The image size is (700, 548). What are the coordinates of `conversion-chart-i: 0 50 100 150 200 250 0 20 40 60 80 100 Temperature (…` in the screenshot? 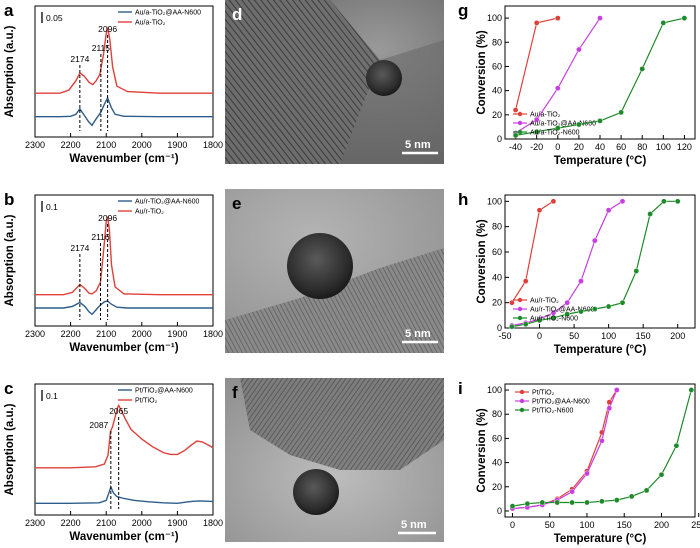 It's located at (588, 464).